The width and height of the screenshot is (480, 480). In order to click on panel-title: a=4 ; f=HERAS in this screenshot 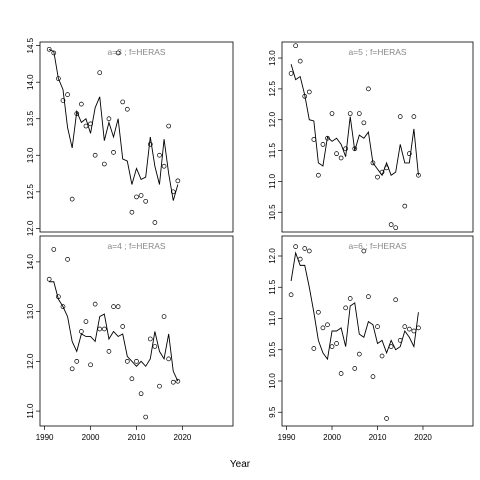, I will do `click(136, 246)`.